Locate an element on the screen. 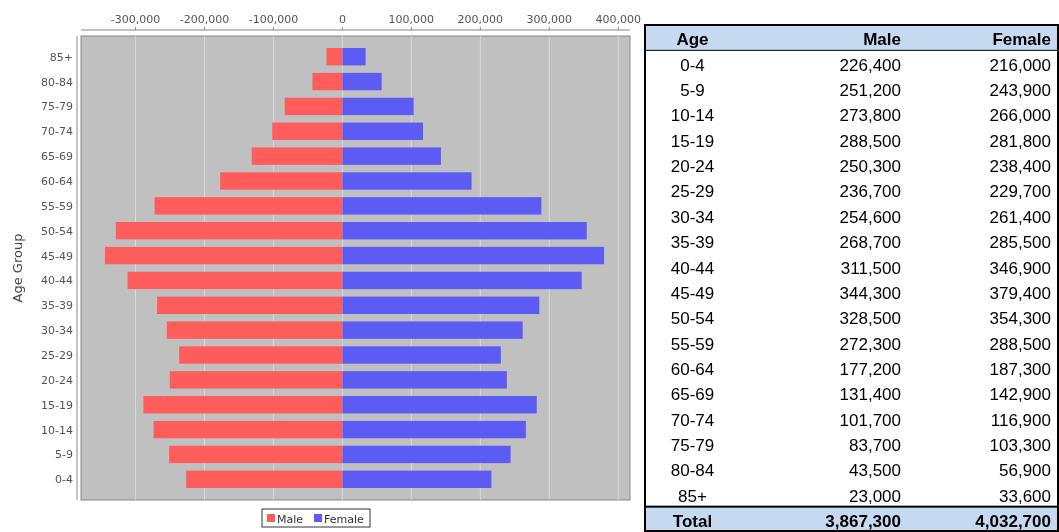  y-tick-label: 10-14 is located at coordinates (57, 430).